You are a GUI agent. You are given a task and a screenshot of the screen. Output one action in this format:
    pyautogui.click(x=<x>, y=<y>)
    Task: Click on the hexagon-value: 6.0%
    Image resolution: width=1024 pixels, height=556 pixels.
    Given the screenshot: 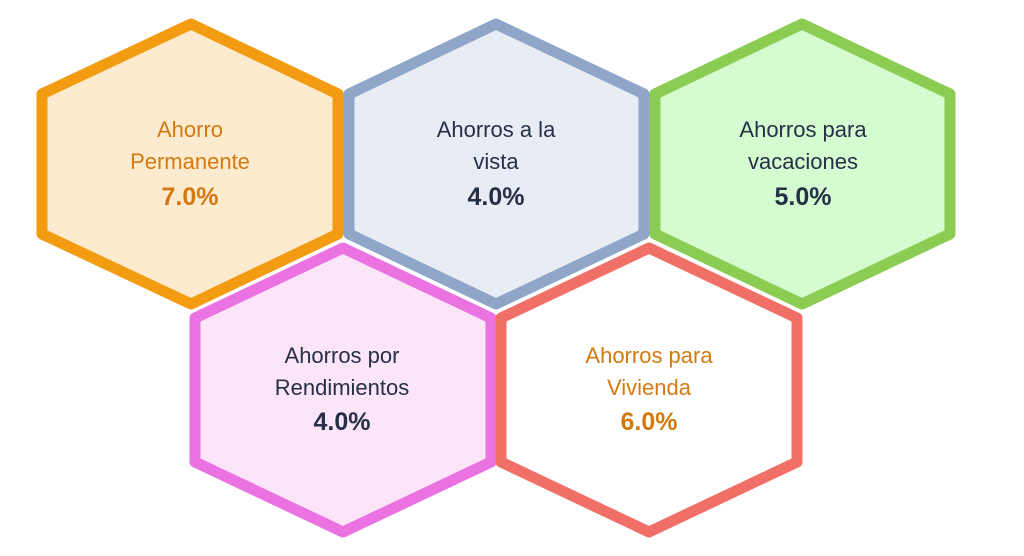 What is the action you would take?
    pyautogui.click(x=649, y=422)
    